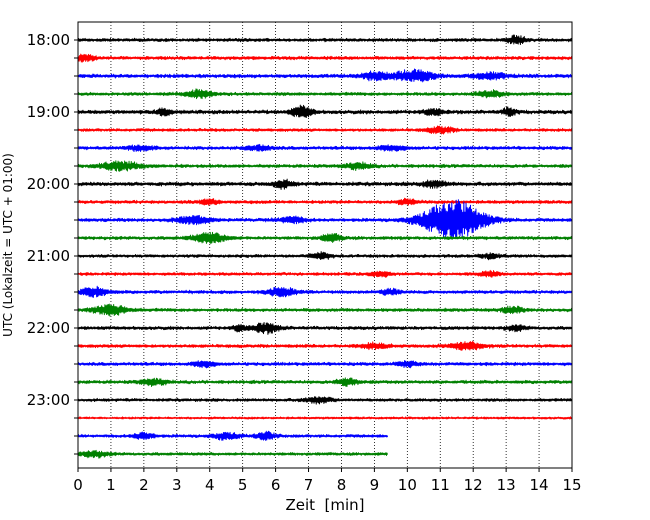 This screenshot has width=650, height=520. I want to click on x-tick-label-14: 14, so click(539, 485).